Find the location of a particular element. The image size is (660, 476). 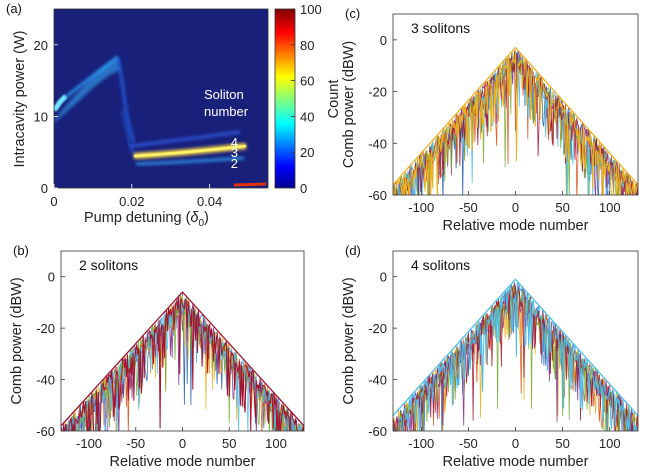

heatmap-y-tick-label: 20 is located at coordinates (41, 45).